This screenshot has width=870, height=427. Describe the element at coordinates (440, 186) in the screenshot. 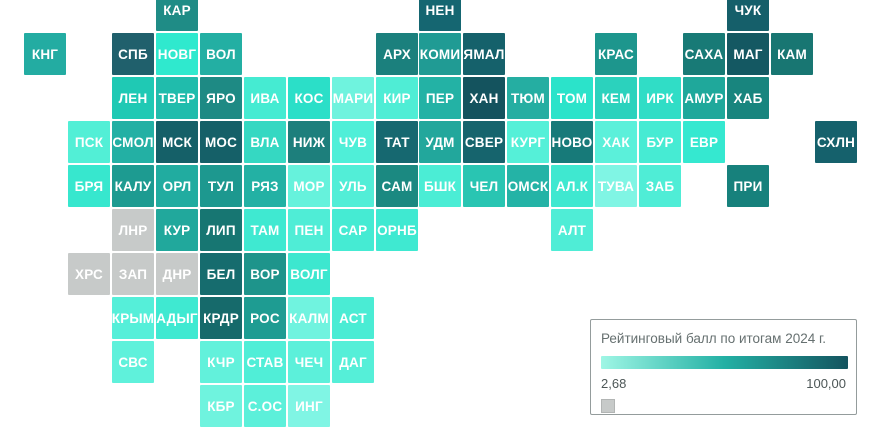

I see `region-tile-БШК: БШК` at that location.